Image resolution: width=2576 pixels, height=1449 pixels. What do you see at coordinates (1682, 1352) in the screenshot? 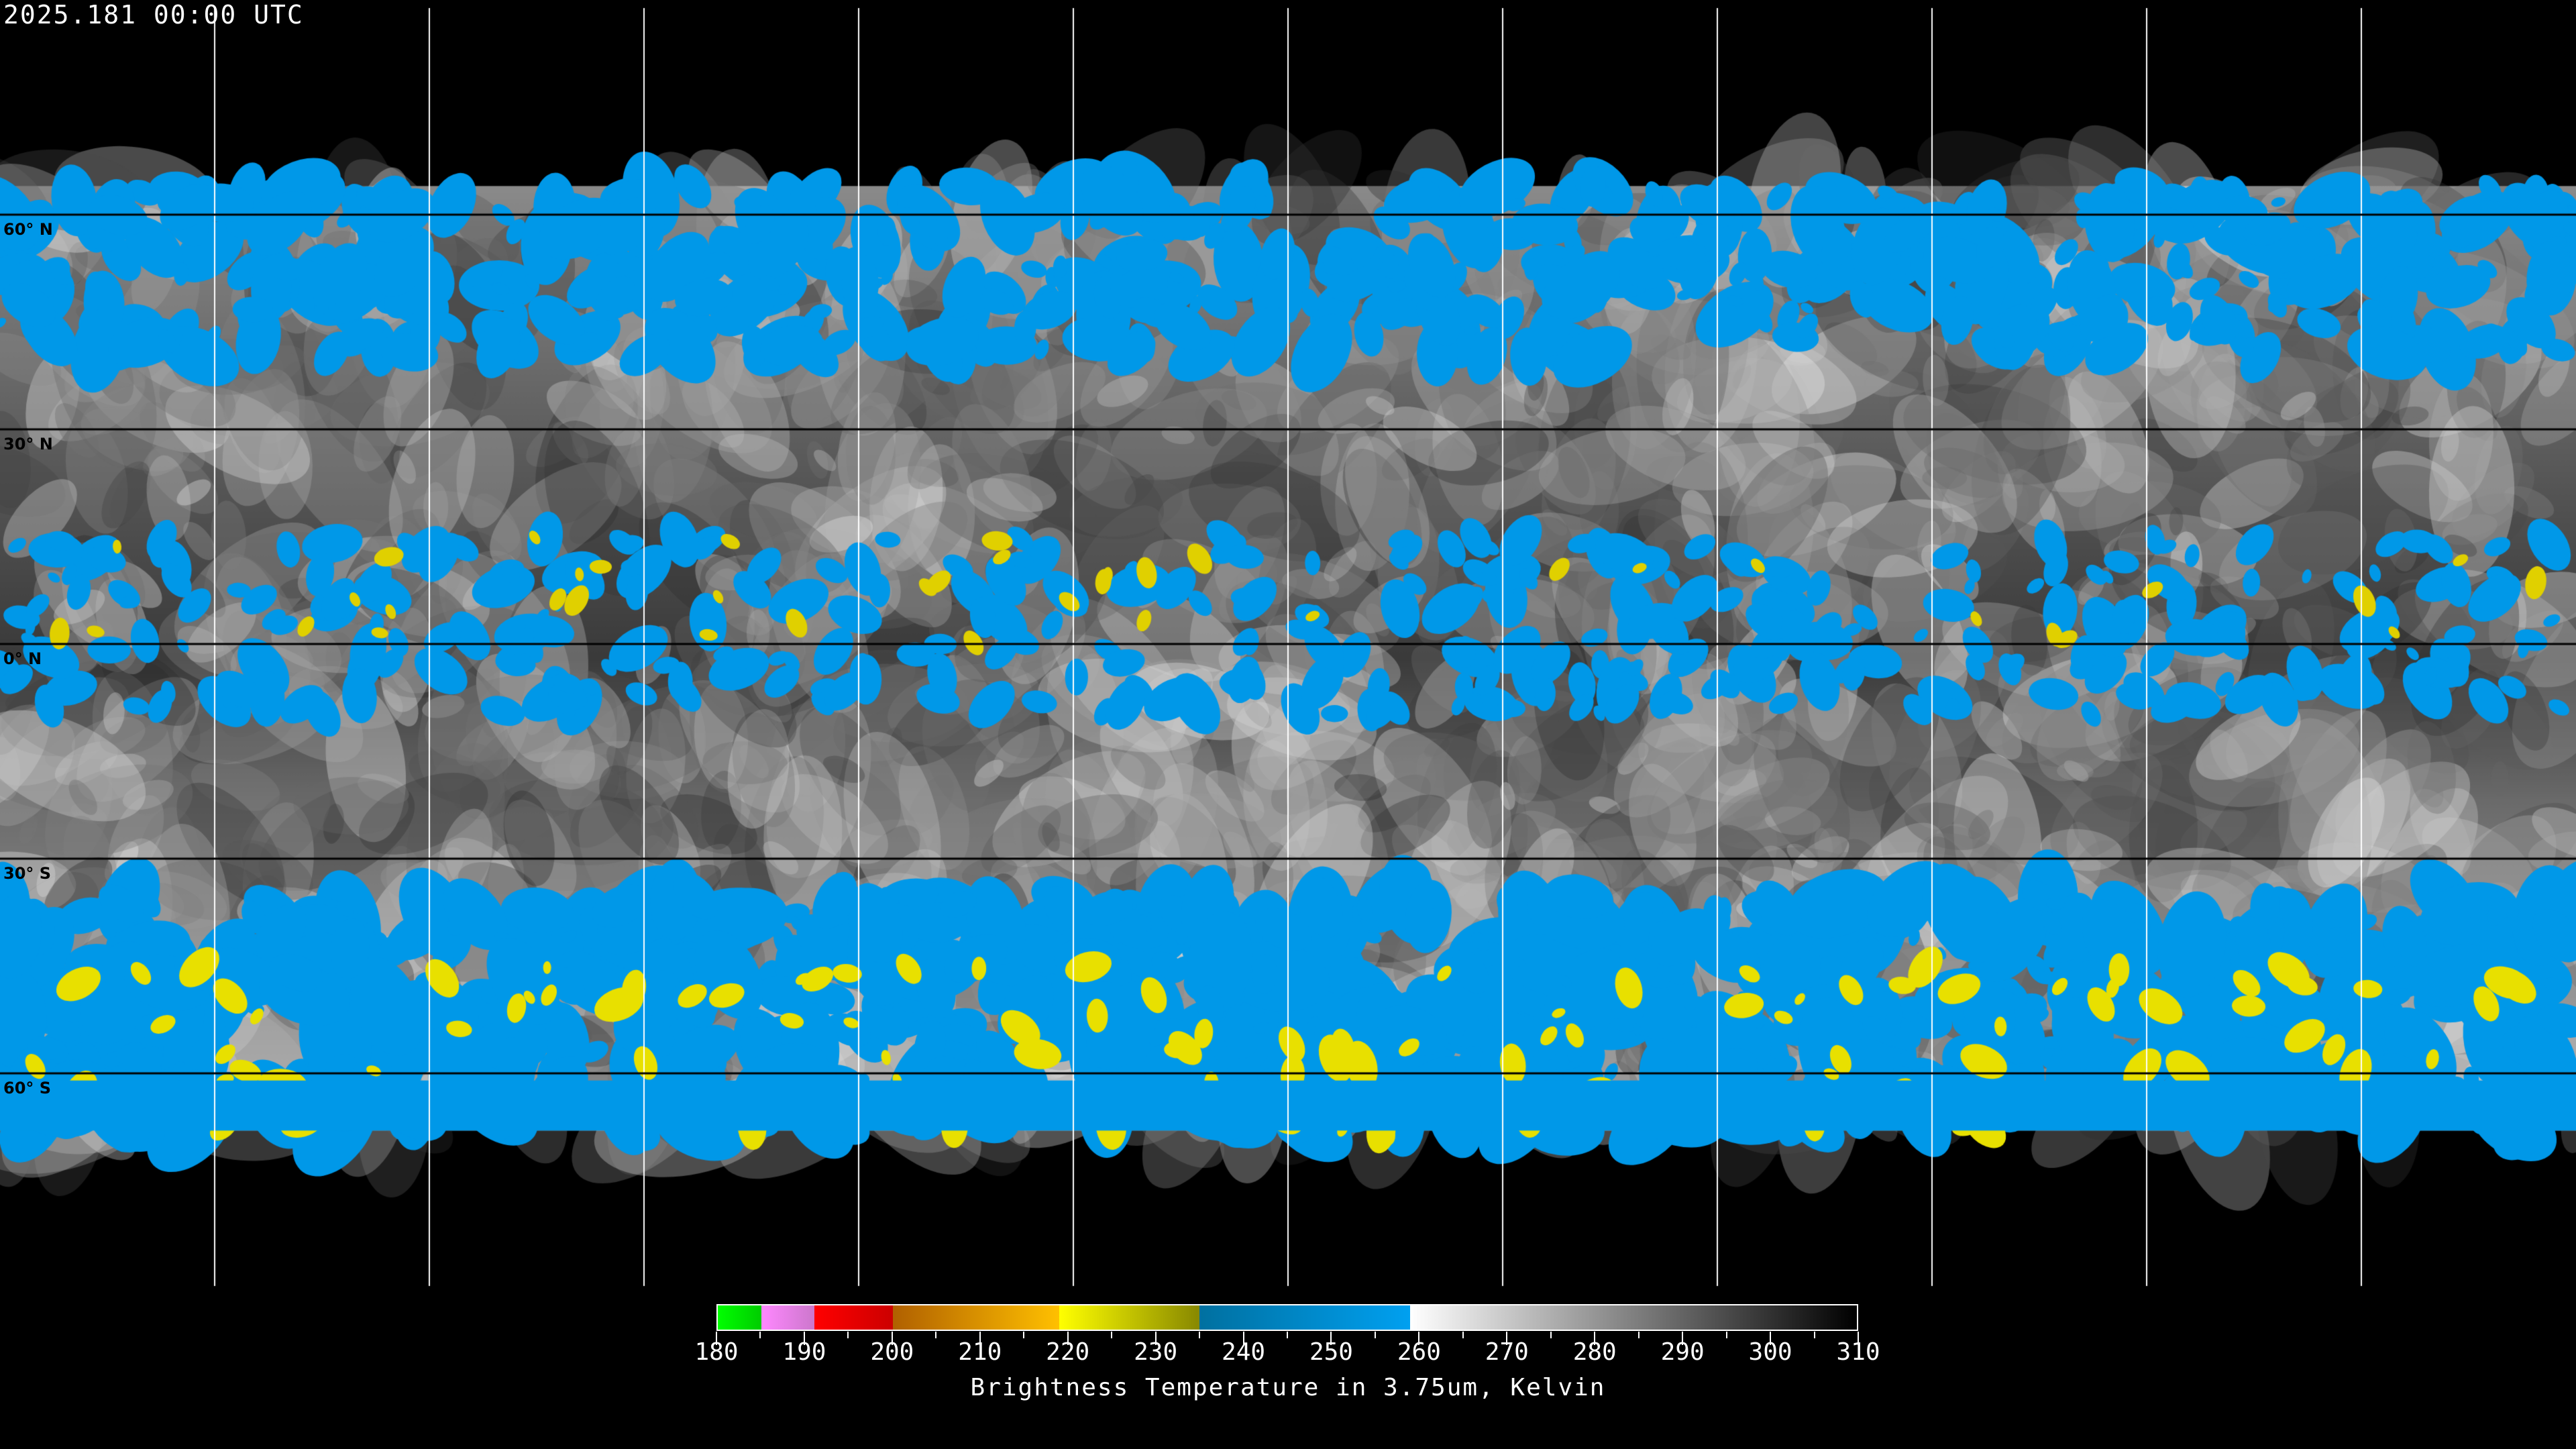
I see `tick-label: 290` at bounding box center [1682, 1352].